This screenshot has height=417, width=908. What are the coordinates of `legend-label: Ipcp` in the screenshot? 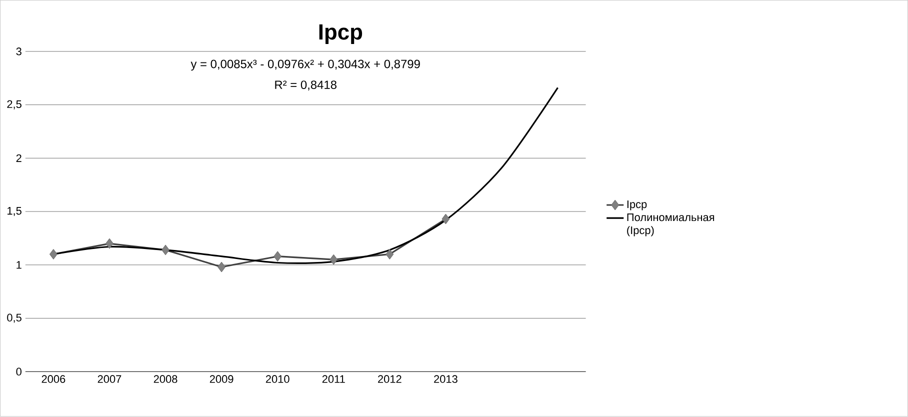 It's located at (637, 205).